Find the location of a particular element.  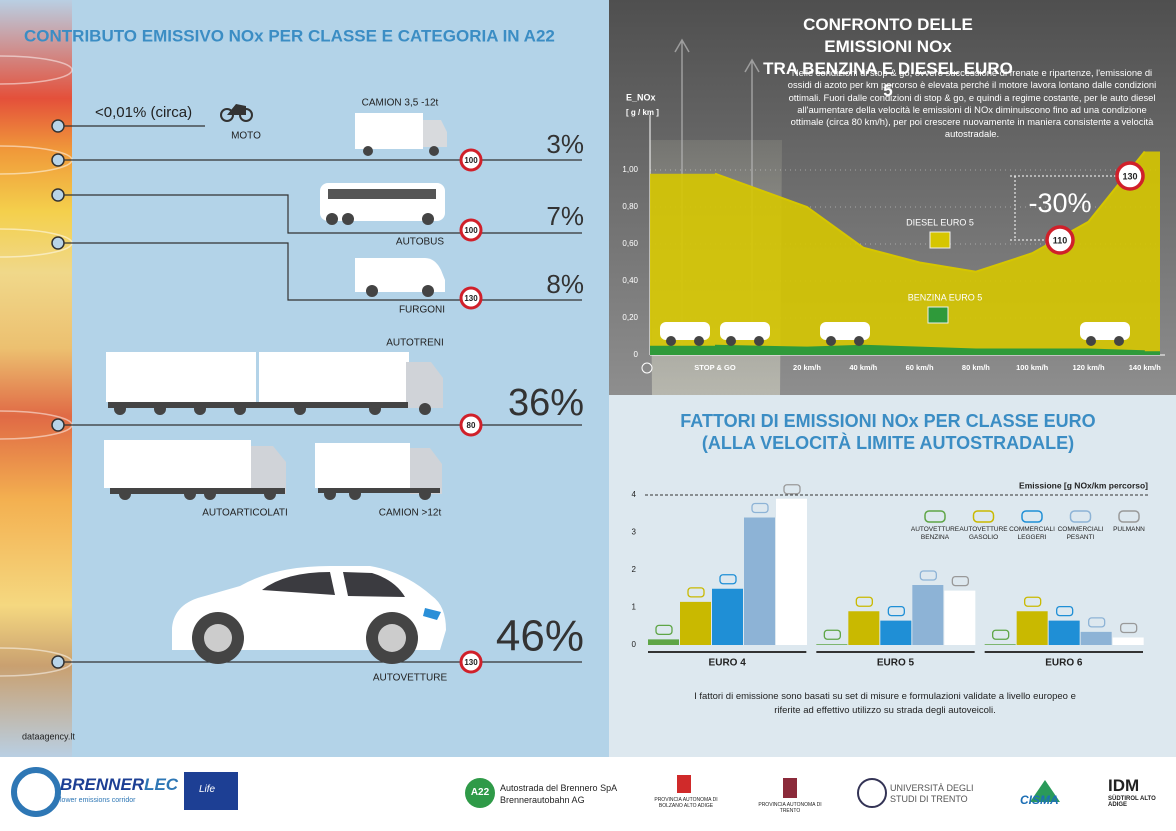

vehicle-label: CAMION >12t is located at coordinates (410, 513).